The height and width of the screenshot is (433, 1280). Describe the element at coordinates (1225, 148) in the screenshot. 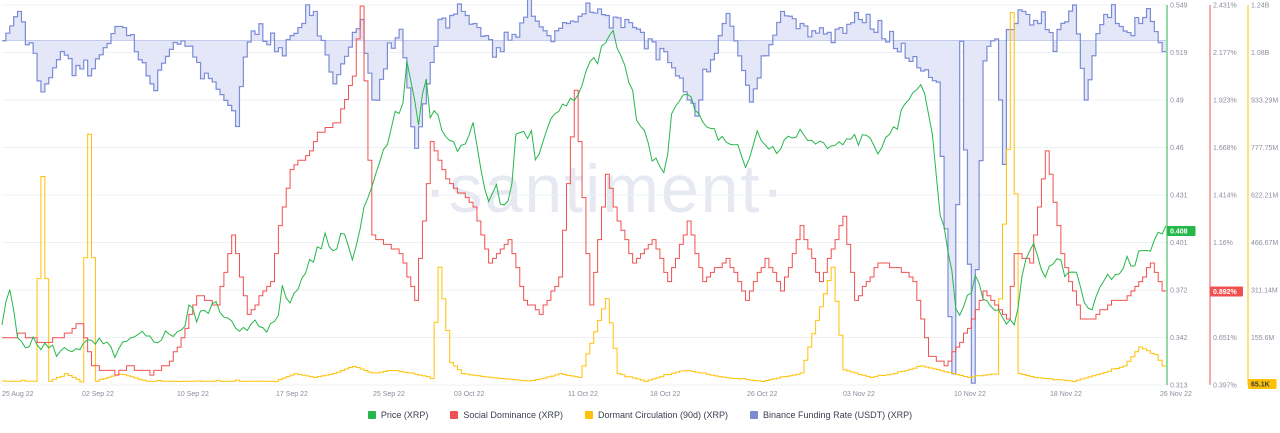

I see `social-axis-tick: 1.668%` at that location.